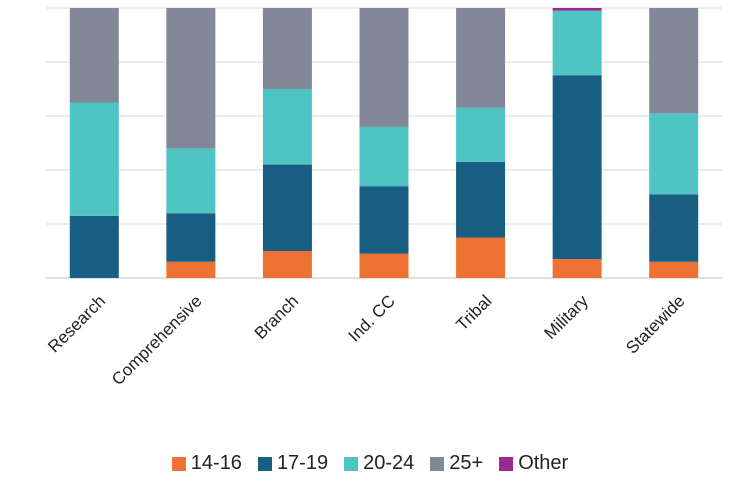  I want to click on legend-label: 14-16, so click(216, 463).